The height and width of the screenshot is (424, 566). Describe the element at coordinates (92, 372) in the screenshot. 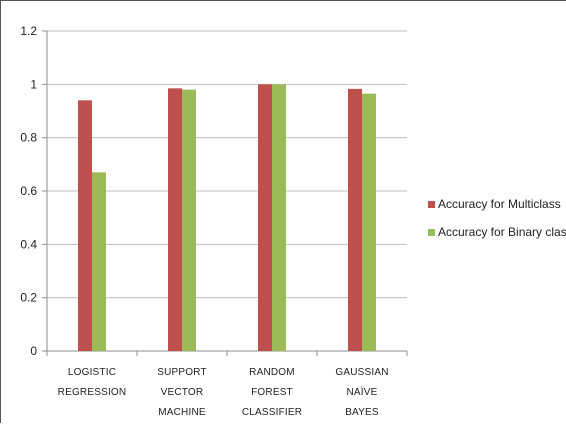

I see `x-category-label: LOGISTIC` at that location.